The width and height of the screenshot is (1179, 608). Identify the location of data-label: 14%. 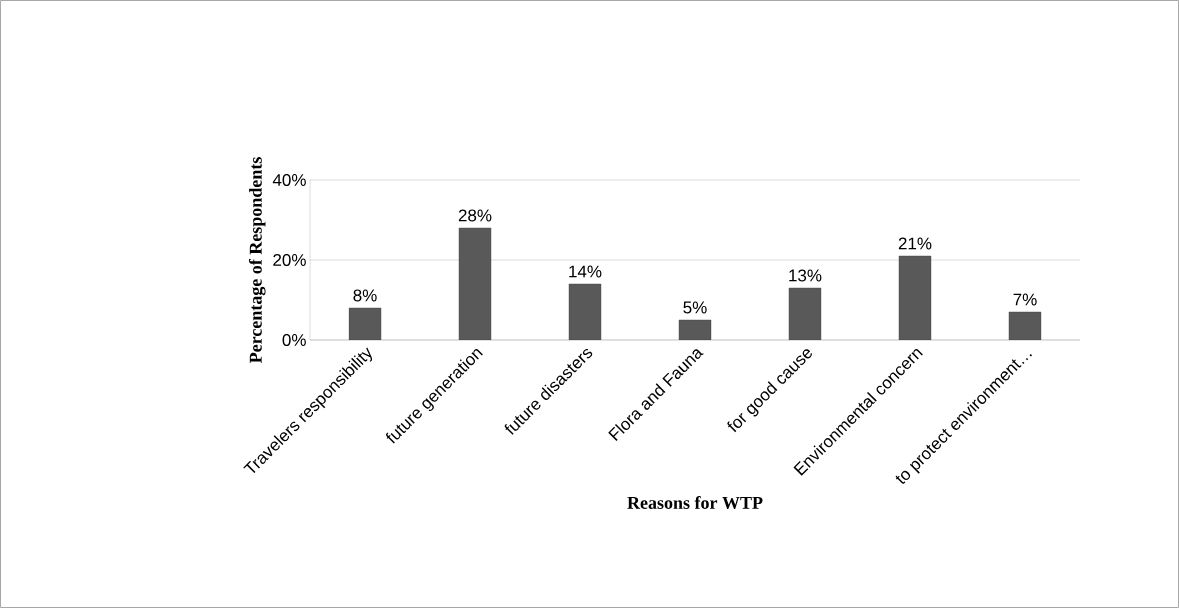
(585, 271).